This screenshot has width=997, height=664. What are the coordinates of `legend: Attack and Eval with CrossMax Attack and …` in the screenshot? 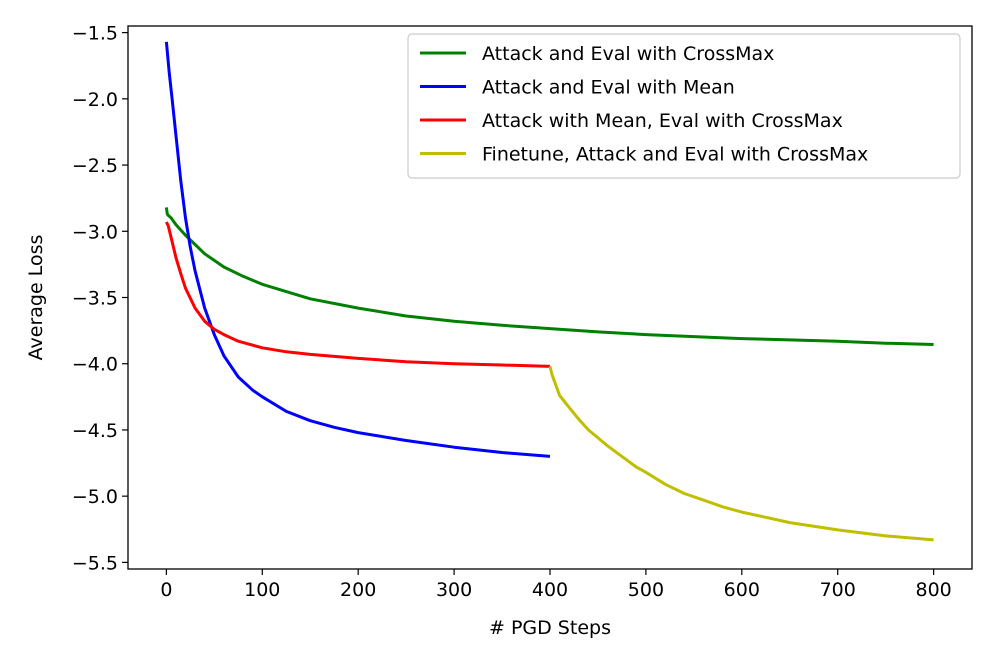 It's located at (684, 106).